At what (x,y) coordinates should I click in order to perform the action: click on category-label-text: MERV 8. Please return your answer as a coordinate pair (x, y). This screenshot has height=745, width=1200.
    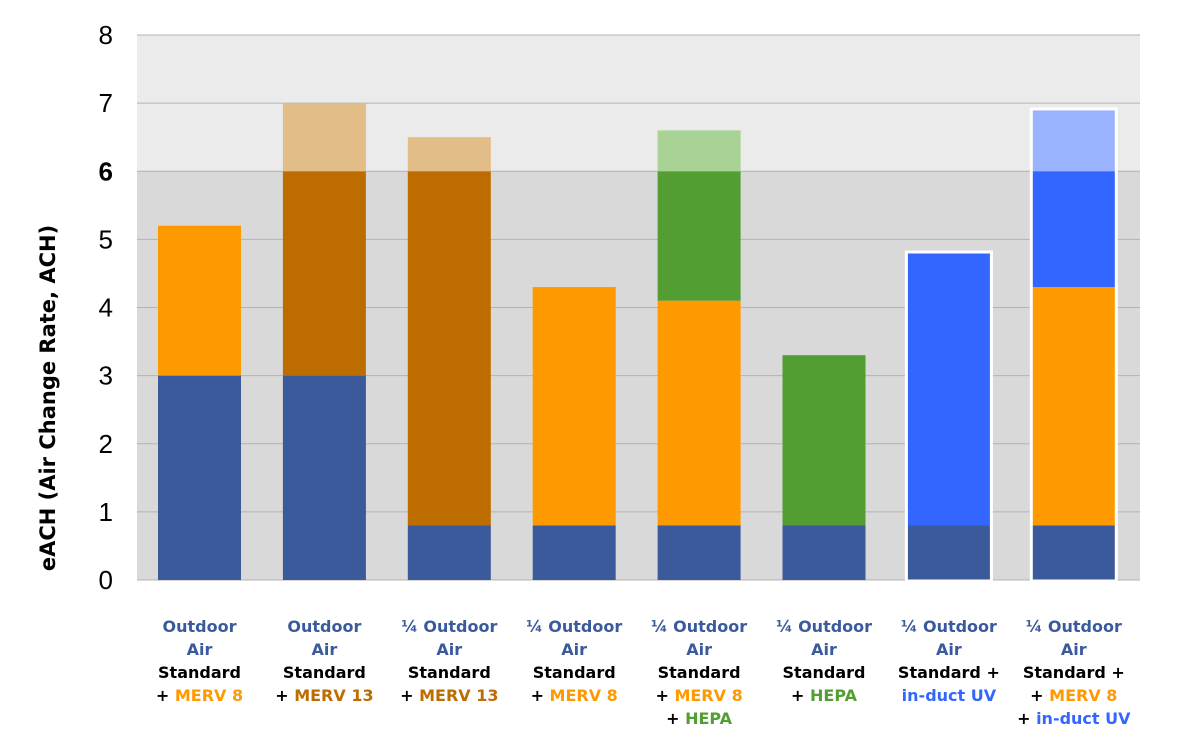
    Looking at the image, I should click on (708, 695).